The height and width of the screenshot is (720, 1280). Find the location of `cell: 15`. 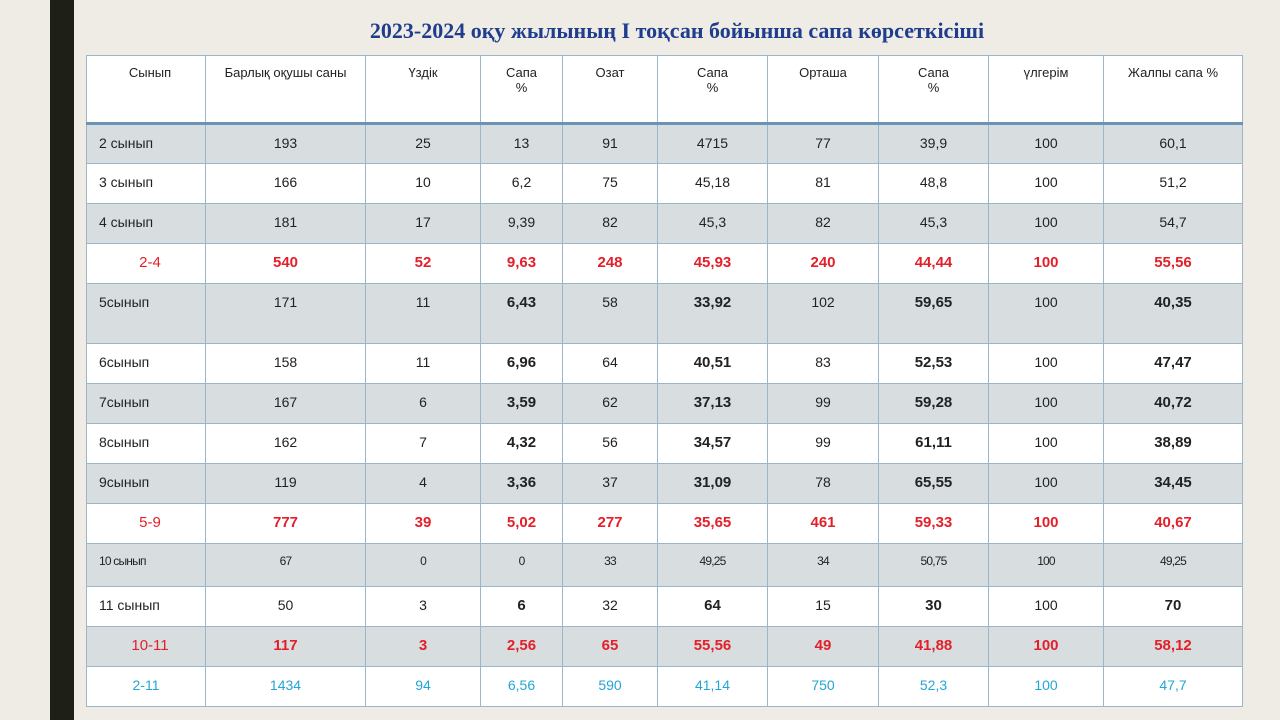

cell: 15 is located at coordinates (823, 606).